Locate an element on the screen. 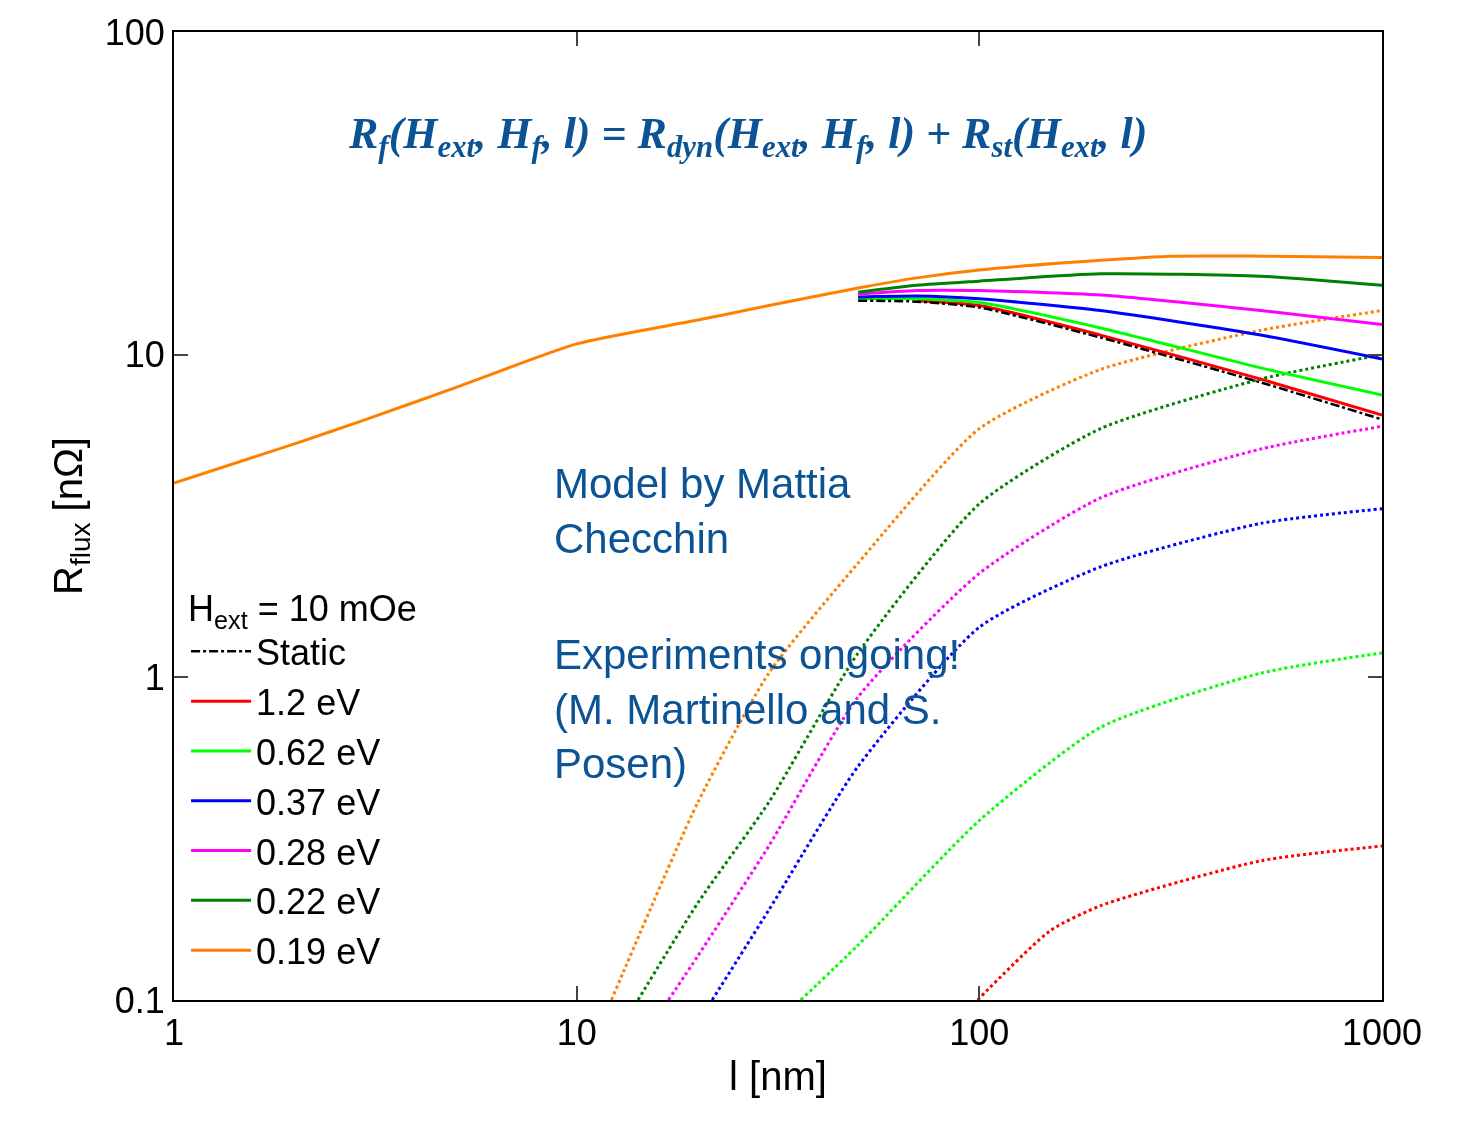 The height and width of the screenshot is (1124, 1478). x-tick-label: 10 is located at coordinates (576, 1033).